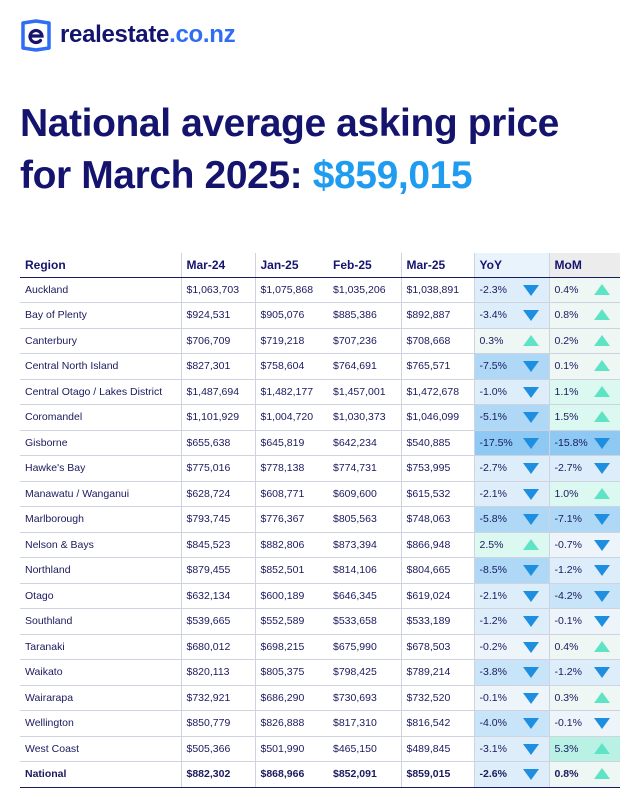  What do you see at coordinates (291, 519) in the screenshot?
I see `jan25-cell: $776,367` at bounding box center [291, 519].